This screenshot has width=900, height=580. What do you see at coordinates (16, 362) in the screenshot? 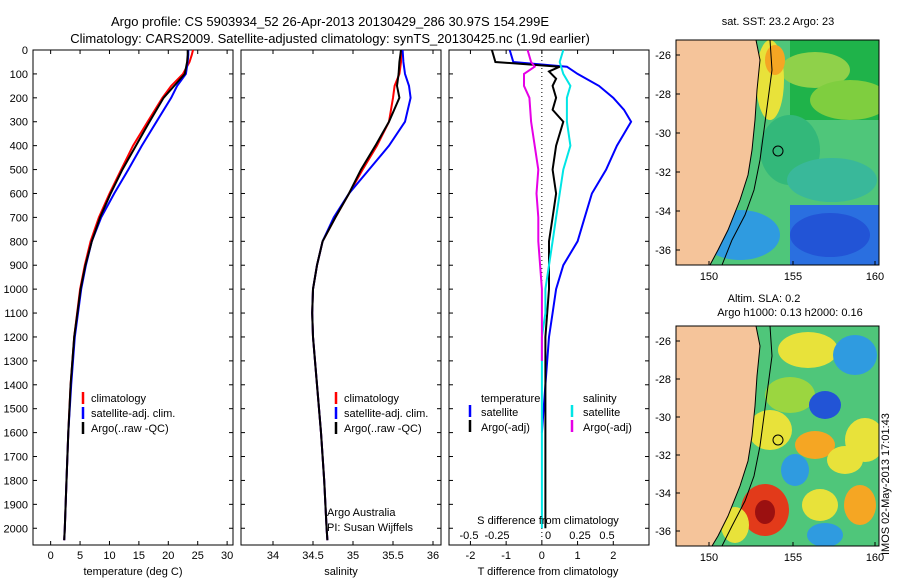
I see `depth-tick-label: 1300` at bounding box center [16, 362].